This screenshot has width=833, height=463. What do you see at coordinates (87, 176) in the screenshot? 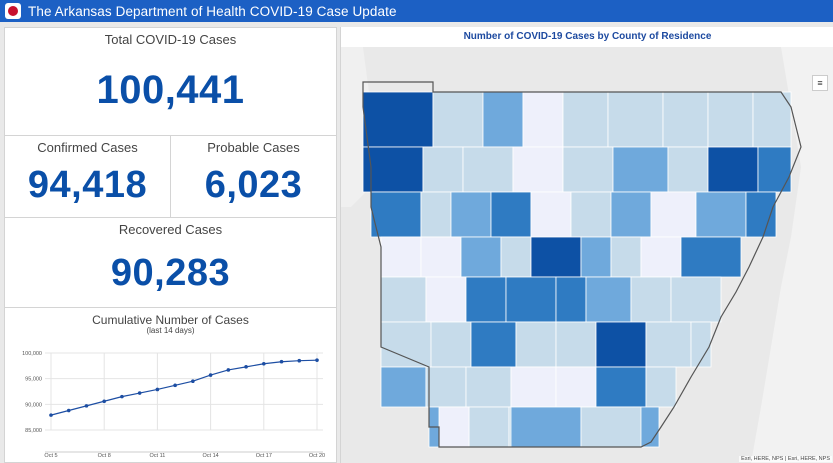
I see `confirmed-cases-panel: Confirmed Cases 94,418` at bounding box center [87, 176].